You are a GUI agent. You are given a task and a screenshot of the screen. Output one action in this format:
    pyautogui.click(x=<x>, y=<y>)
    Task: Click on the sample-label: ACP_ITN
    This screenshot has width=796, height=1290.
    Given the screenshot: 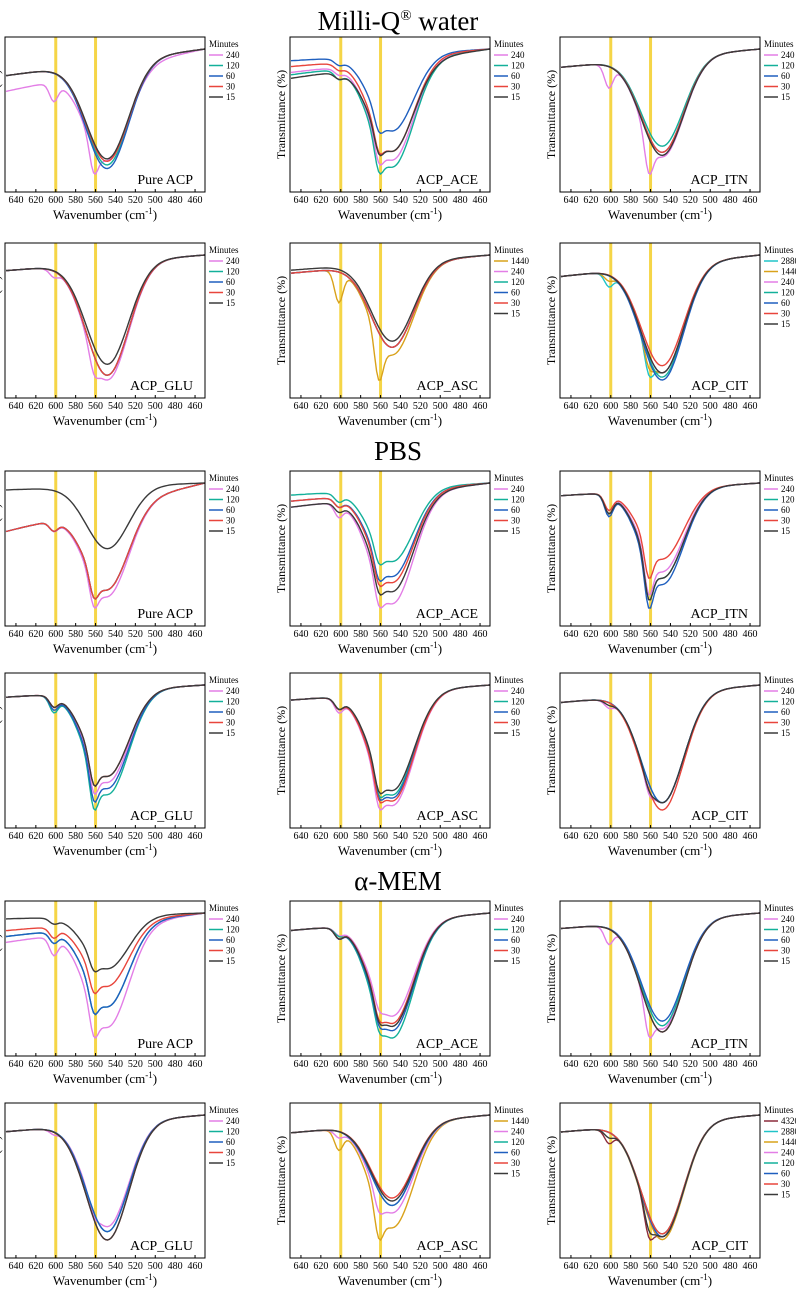 What is the action you would take?
    pyautogui.click(x=719, y=1044)
    